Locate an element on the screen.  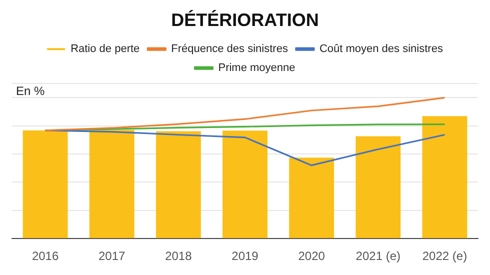
legend-label: Ratio de perte is located at coordinates (105, 49).